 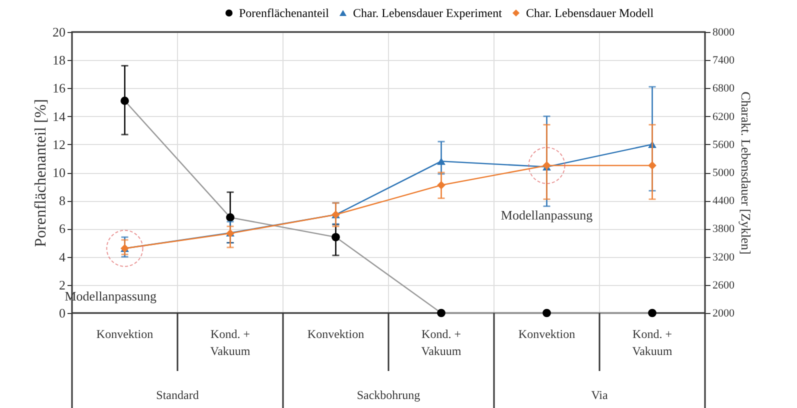 What do you see at coordinates (428, 13) in the screenshot?
I see `legend-label: Char. Lebensdauer Experiment` at bounding box center [428, 13].